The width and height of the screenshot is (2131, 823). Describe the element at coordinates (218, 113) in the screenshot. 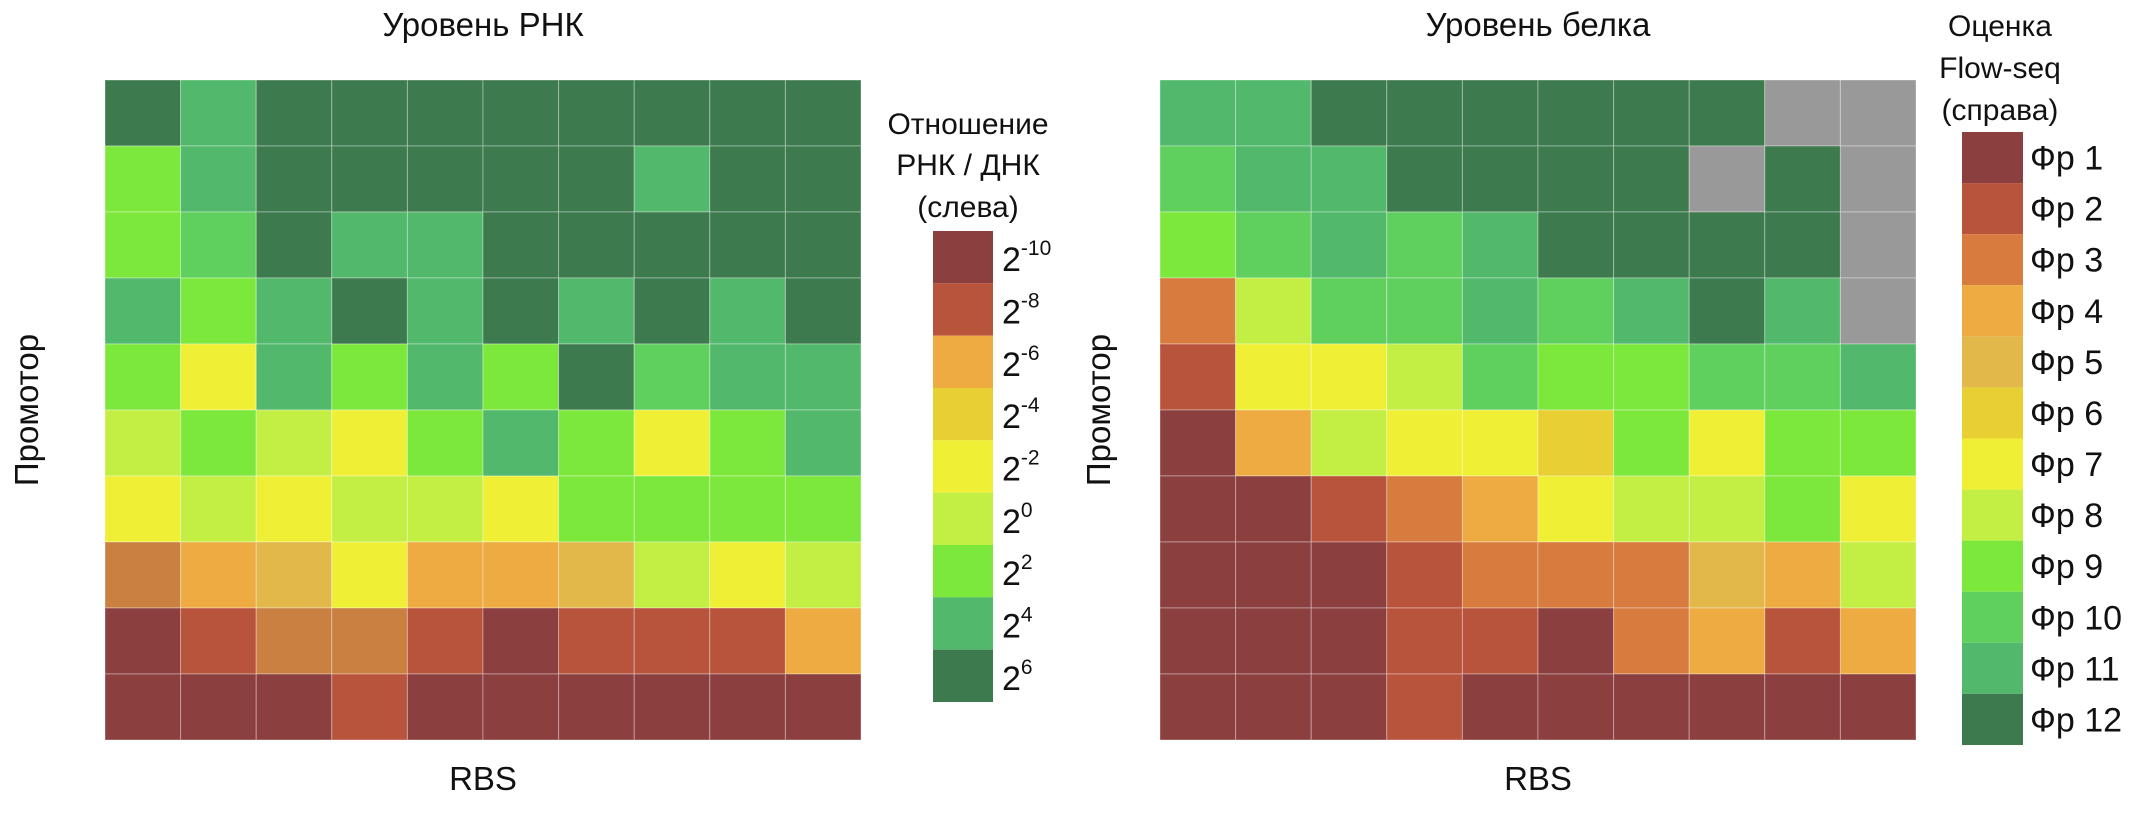

I see `rna-cell-r1-c2` at that location.